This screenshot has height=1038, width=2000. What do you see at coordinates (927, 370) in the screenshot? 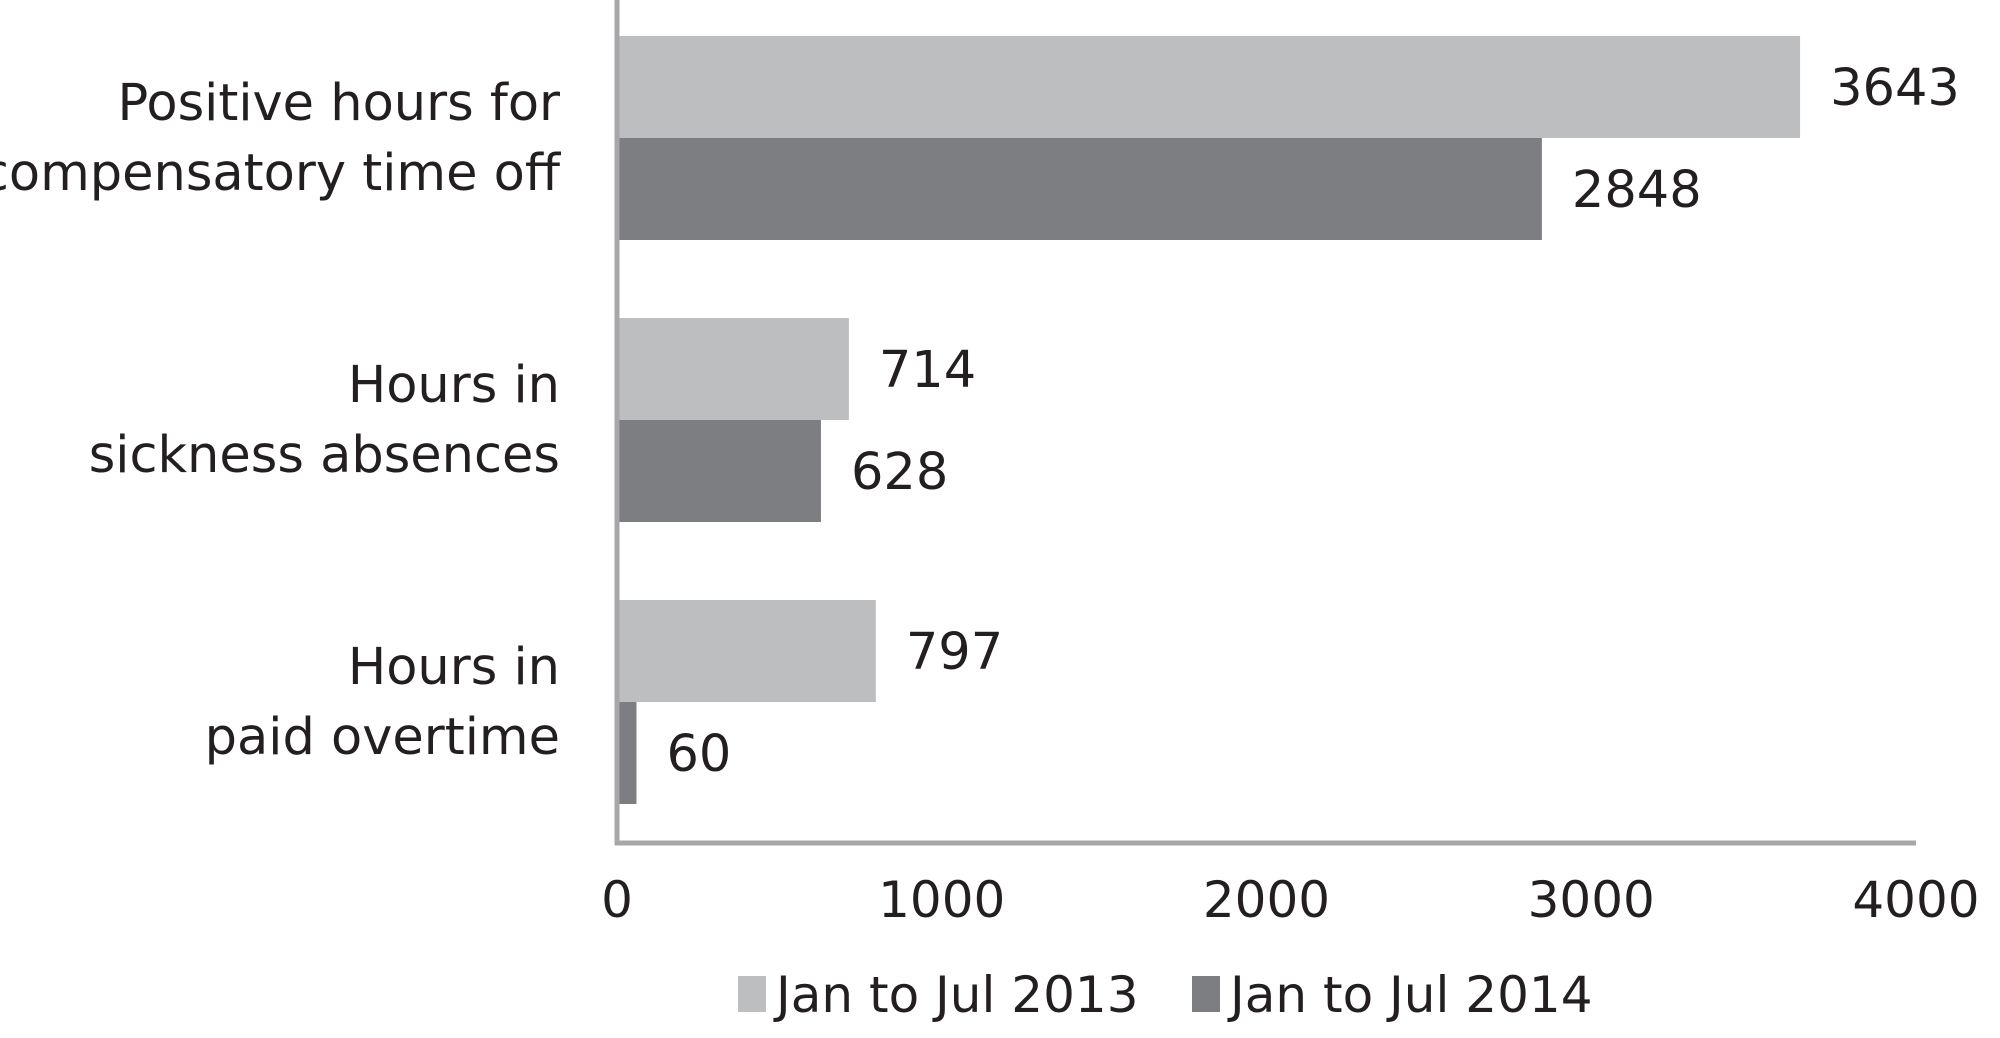
I see `value-label-2-series-1: 714` at bounding box center [927, 370].